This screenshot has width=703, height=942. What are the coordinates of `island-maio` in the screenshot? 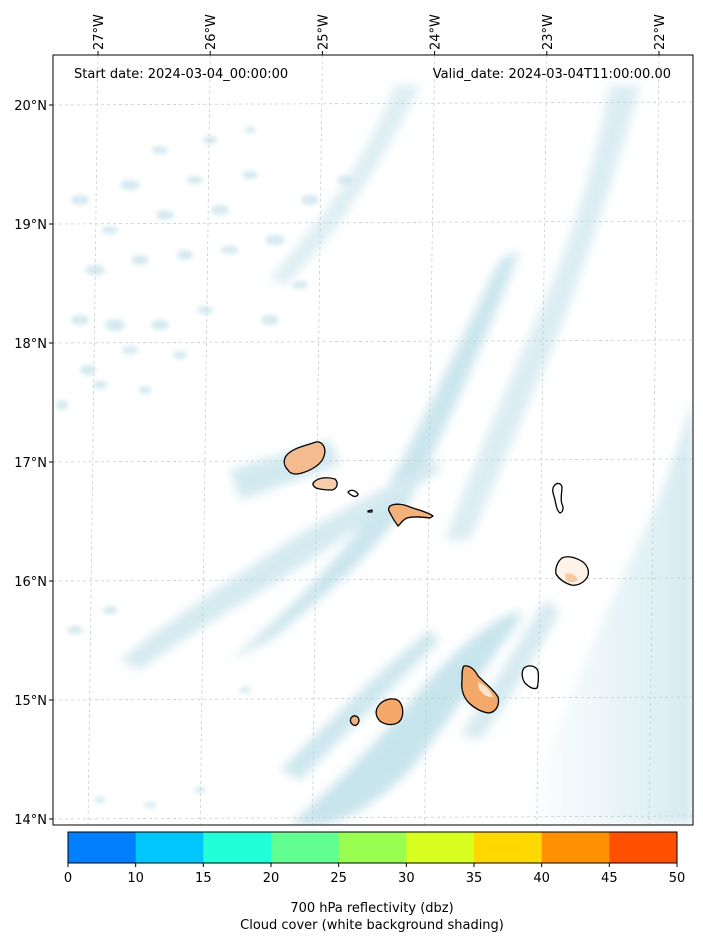 It's located at (530, 677).